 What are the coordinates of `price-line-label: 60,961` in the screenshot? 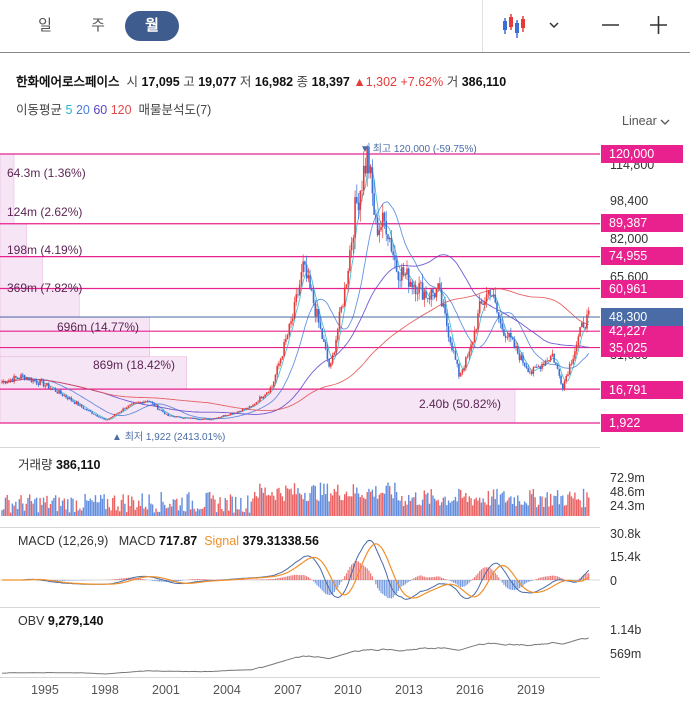 It's located at (642, 289).